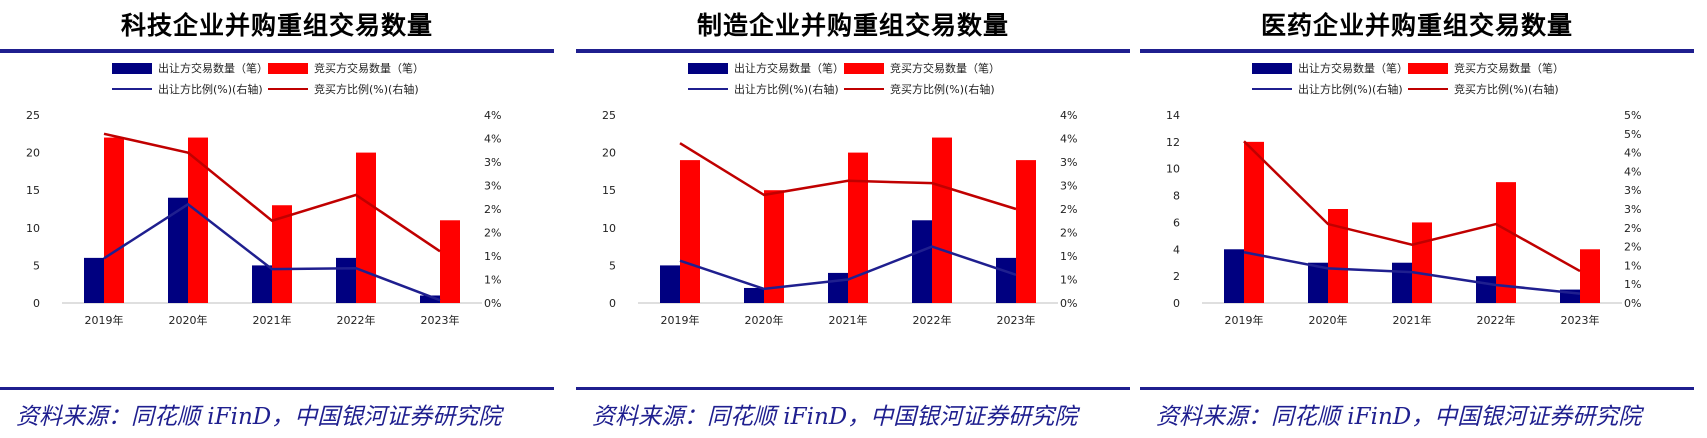 This screenshot has width=1707, height=438. Describe the element at coordinates (1416, 25) in the screenshot. I see `panel-title: 医药企业并购重组交易数量` at that location.